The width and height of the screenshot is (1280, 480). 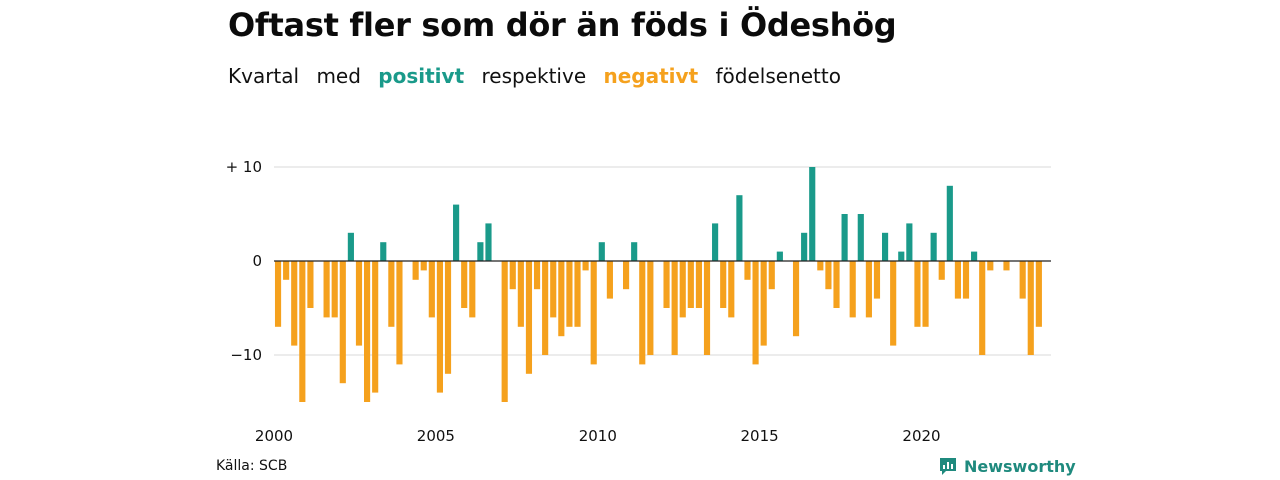 What do you see at coordinates (257, 261) in the screenshot?
I see `y-tick-label: 0` at bounding box center [257, 261].